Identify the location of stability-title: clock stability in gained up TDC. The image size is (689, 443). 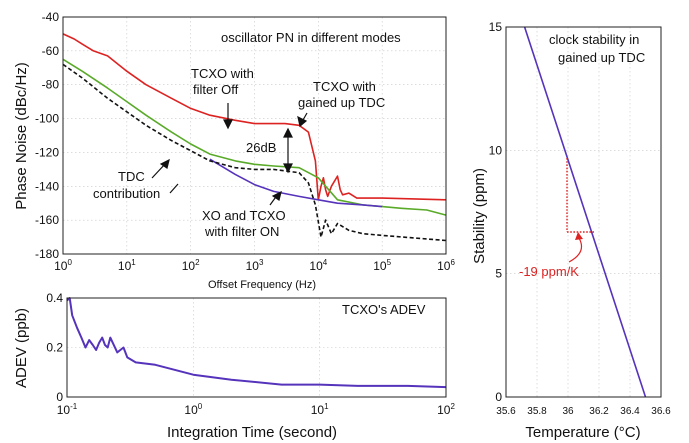
(597, 48).